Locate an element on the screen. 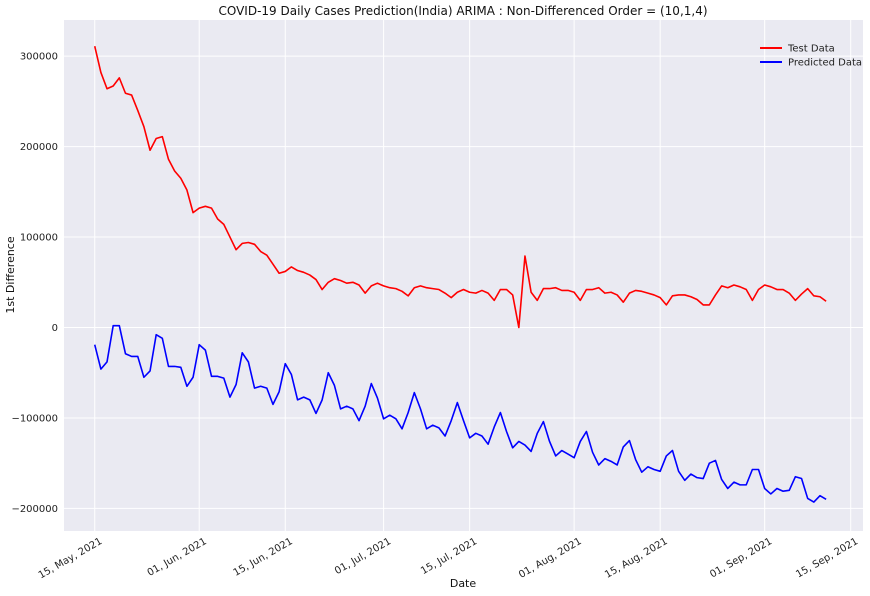 The height and width of the screenshot is (596, 870). y-tick-label: 100000 is located at coordinates (39, 238).